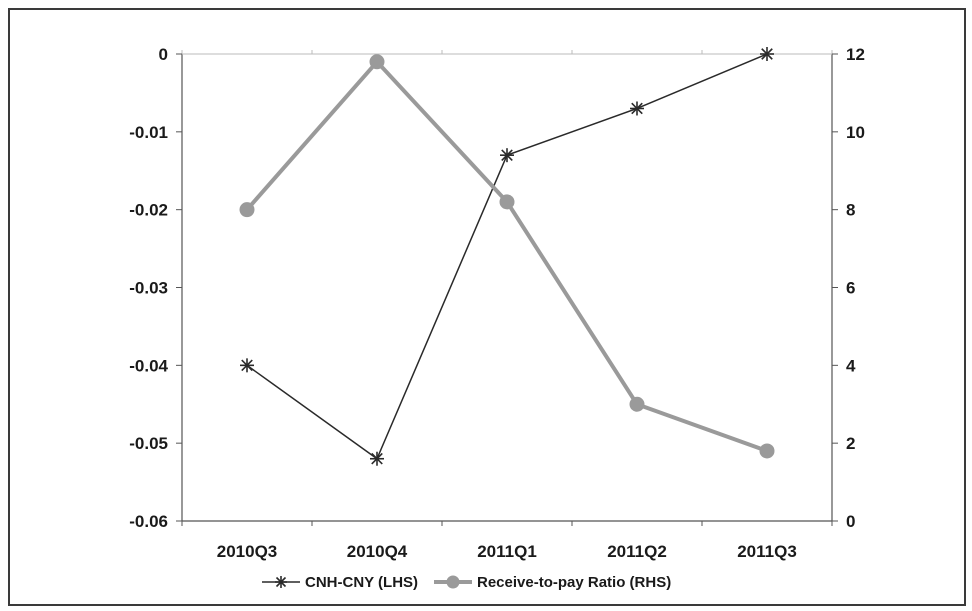 The height and width of the screenshot is (611, 972). I want to click on legend: CNH-CNY (LHS) Receive-to-pay Ratio (RHS), so click(466, 582).